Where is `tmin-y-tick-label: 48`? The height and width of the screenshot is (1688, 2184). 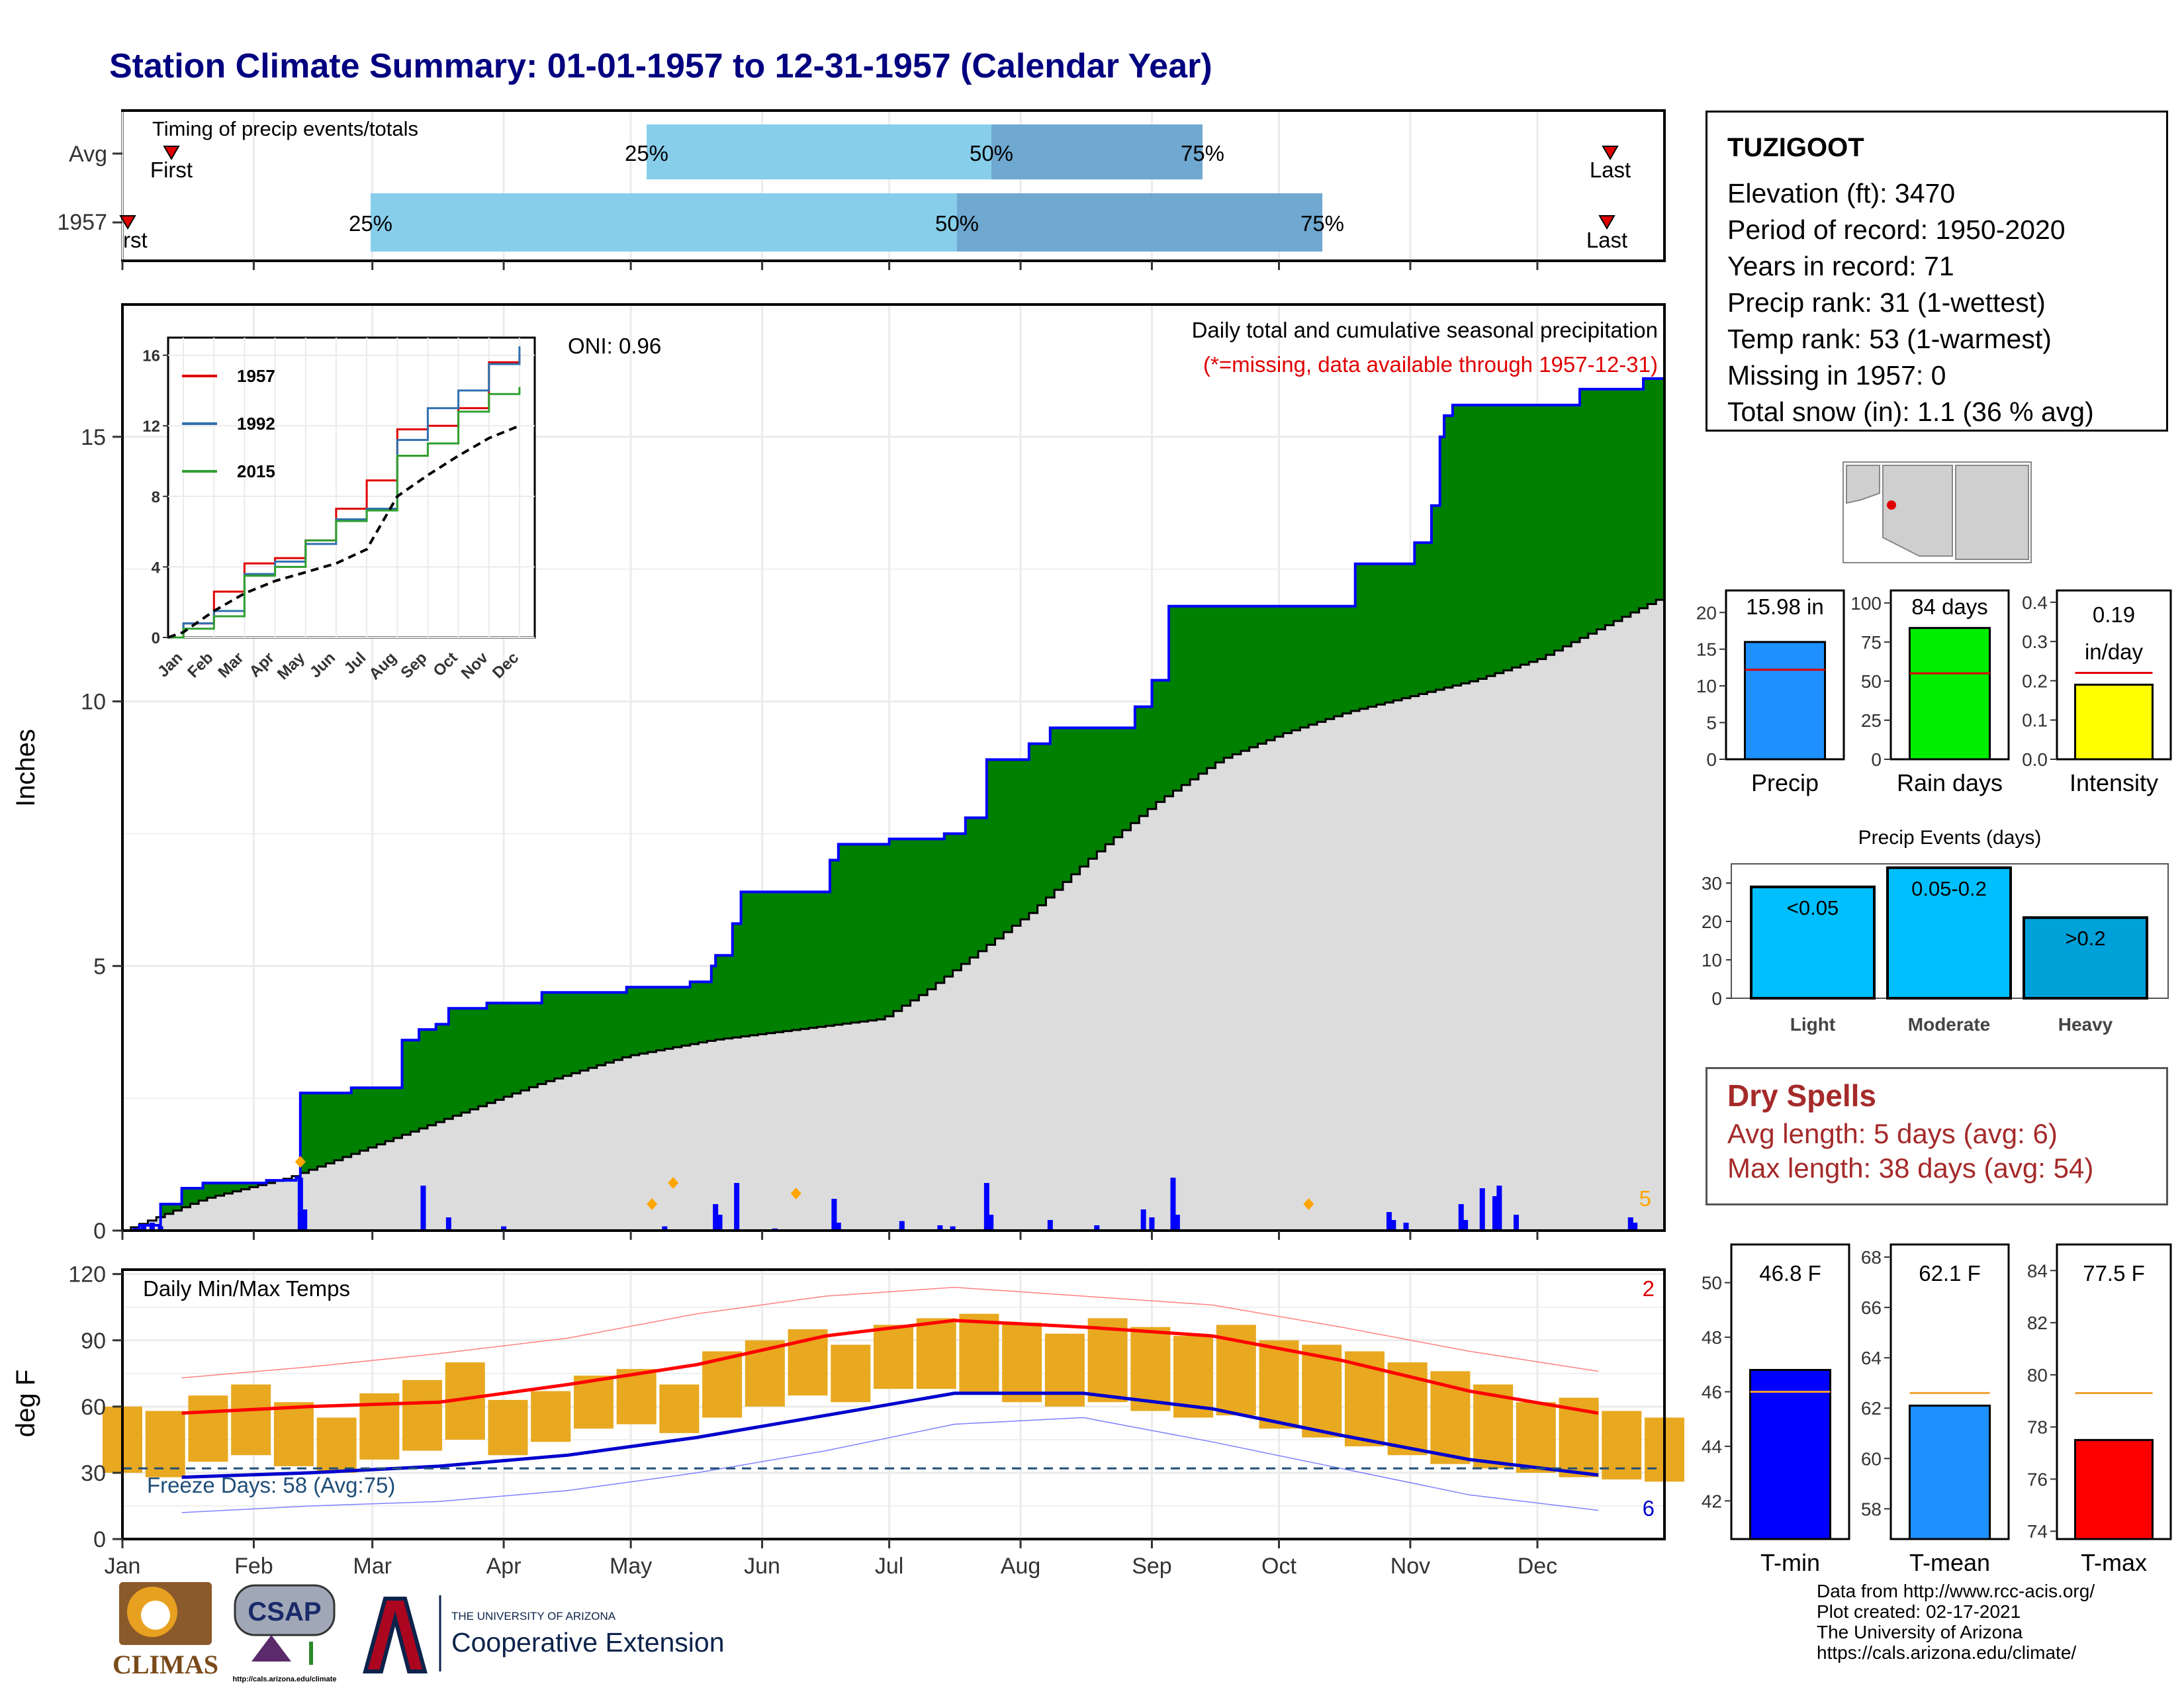 tmin-y-tick-label: 48 is located at coordinates (1712, 1337).